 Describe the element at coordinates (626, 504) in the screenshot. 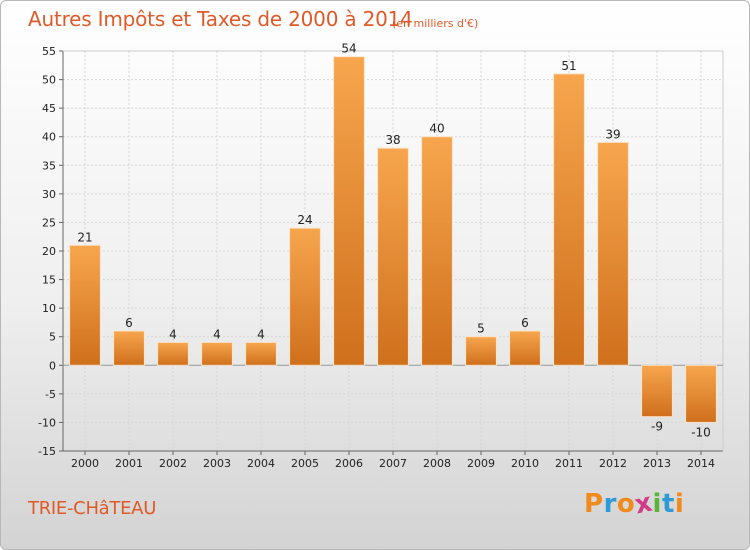

I see `logo-letter: o` at that location.